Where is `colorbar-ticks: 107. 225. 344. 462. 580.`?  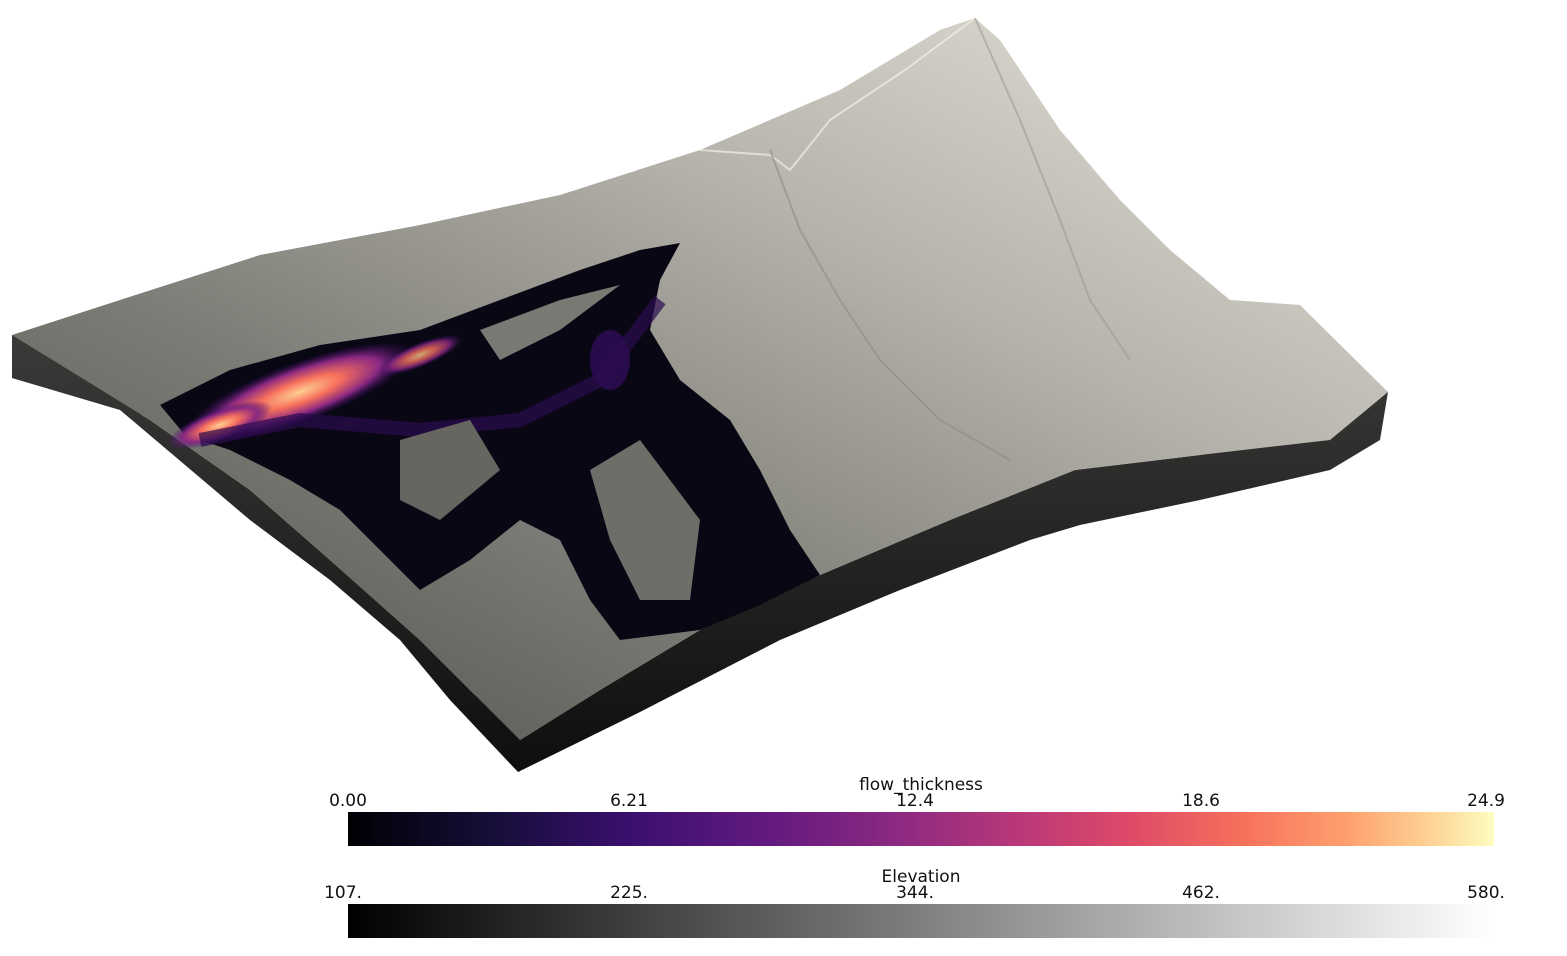
colorbar-ticks: 107. 225. 344. 462. 580. is located at coordinates (914, 893).